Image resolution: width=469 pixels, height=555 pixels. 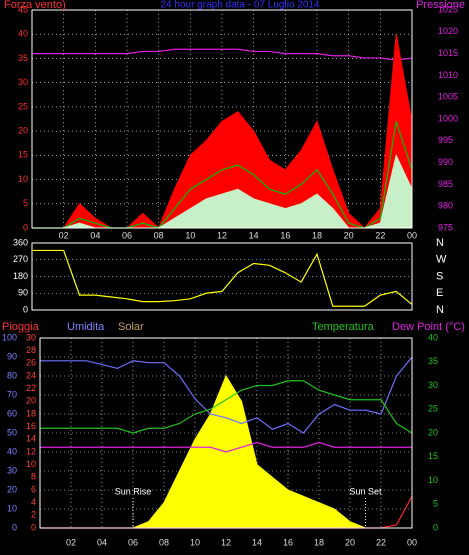 What do you see at coordinates (343, 327) in the screenshot?
I see `axis-title: Temperatura` at bounding box center [343, 327].